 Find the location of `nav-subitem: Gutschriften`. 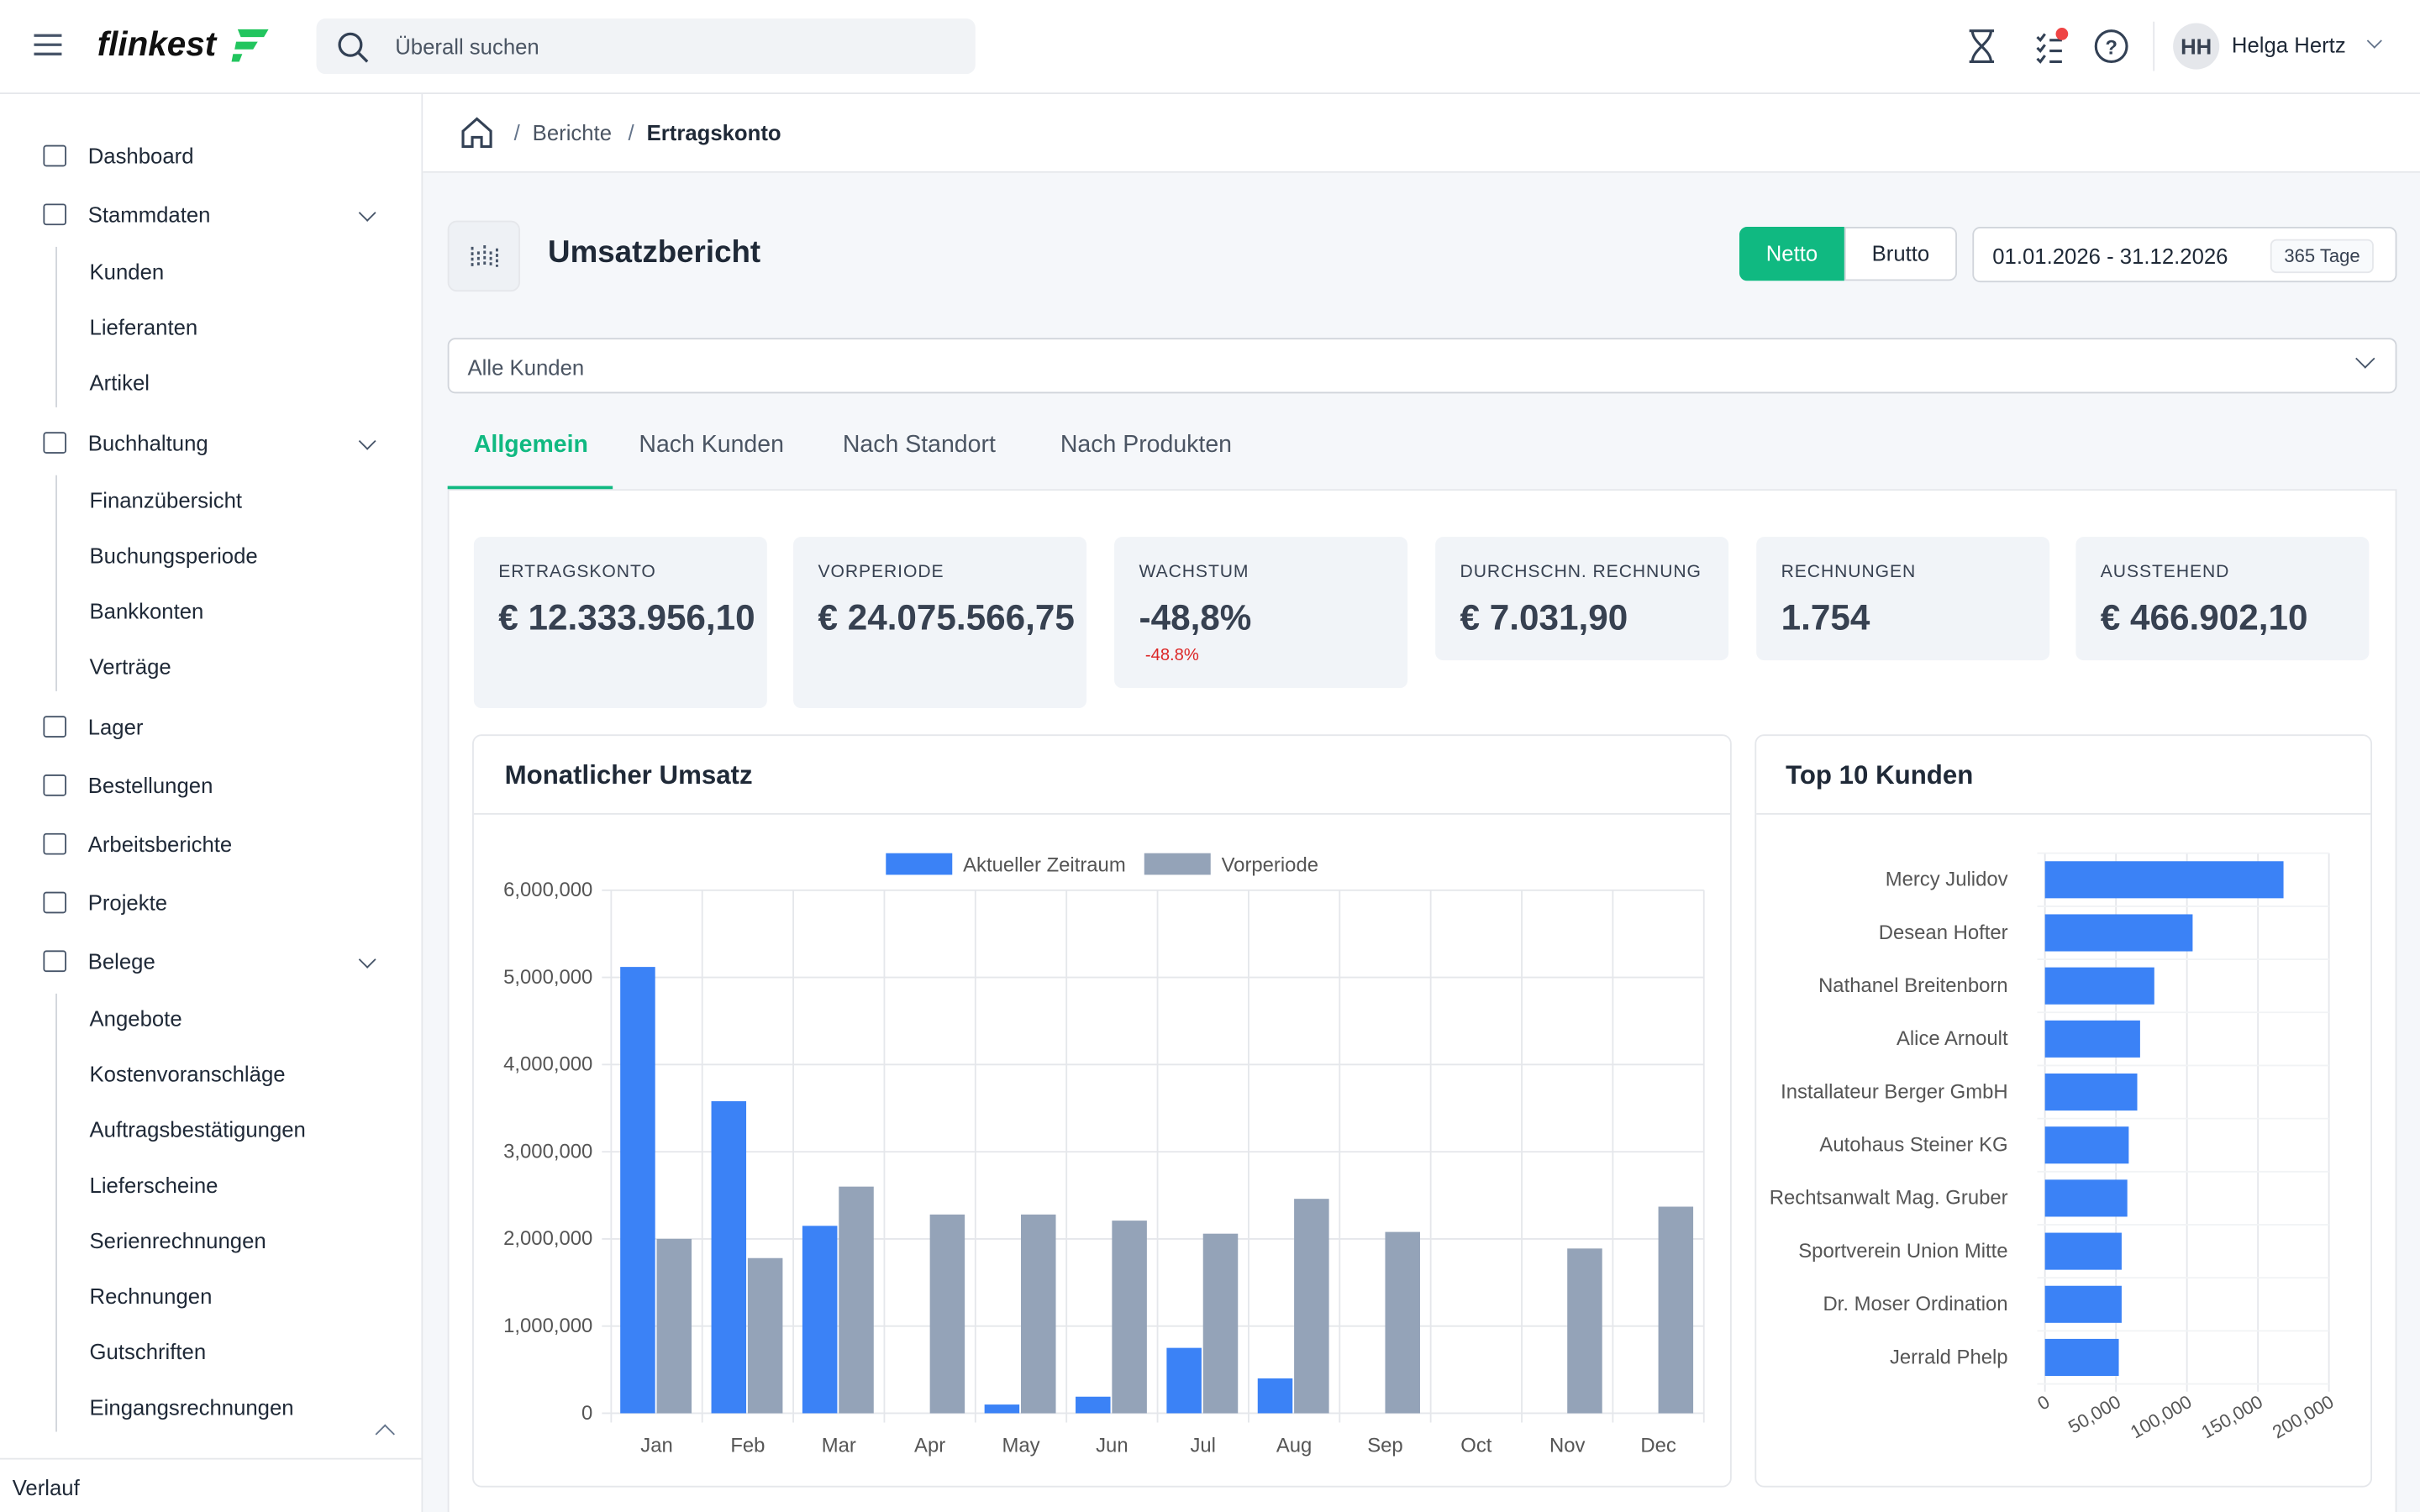

nav-subitem: Gutschriften is located at coordinates (148, 1351).